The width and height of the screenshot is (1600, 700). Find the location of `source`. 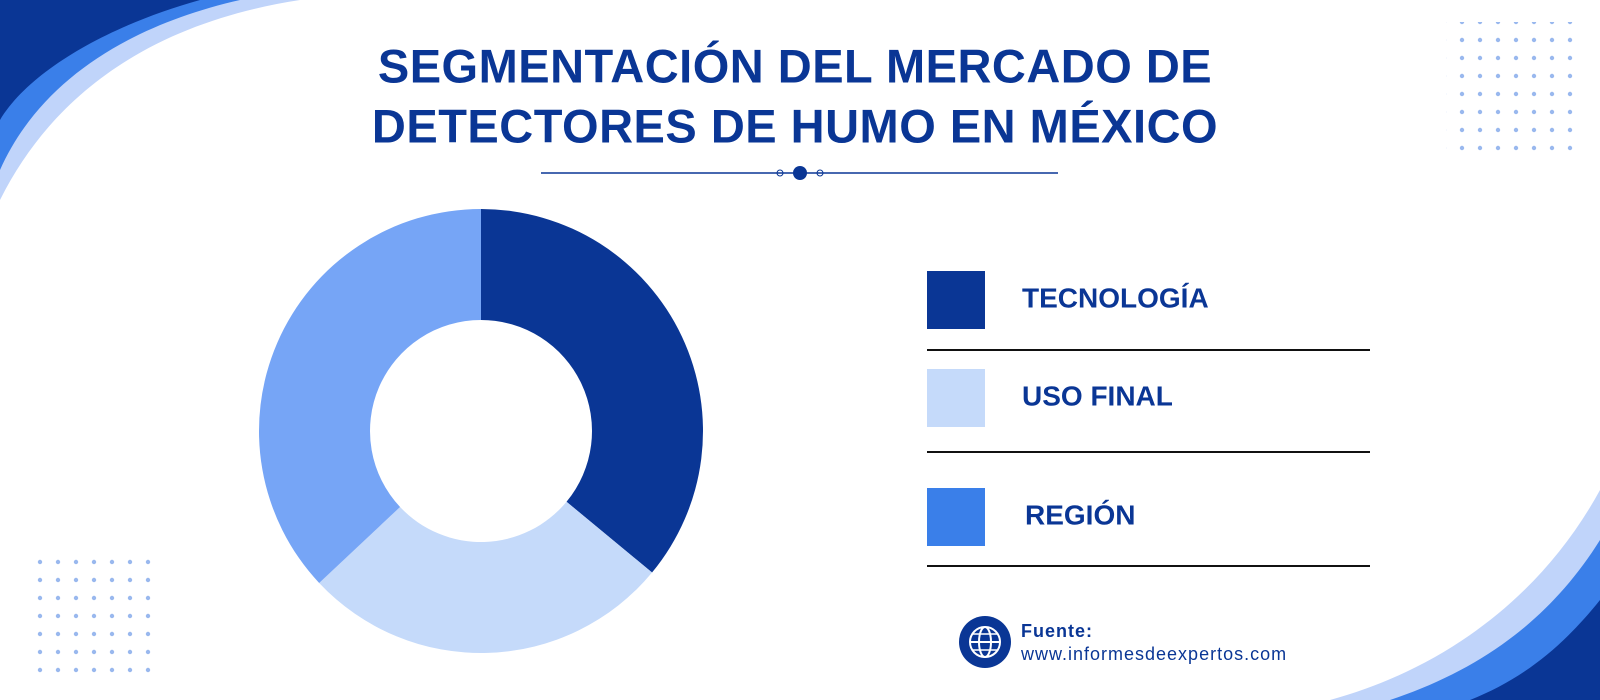

source is located at coordinates (985, 642).